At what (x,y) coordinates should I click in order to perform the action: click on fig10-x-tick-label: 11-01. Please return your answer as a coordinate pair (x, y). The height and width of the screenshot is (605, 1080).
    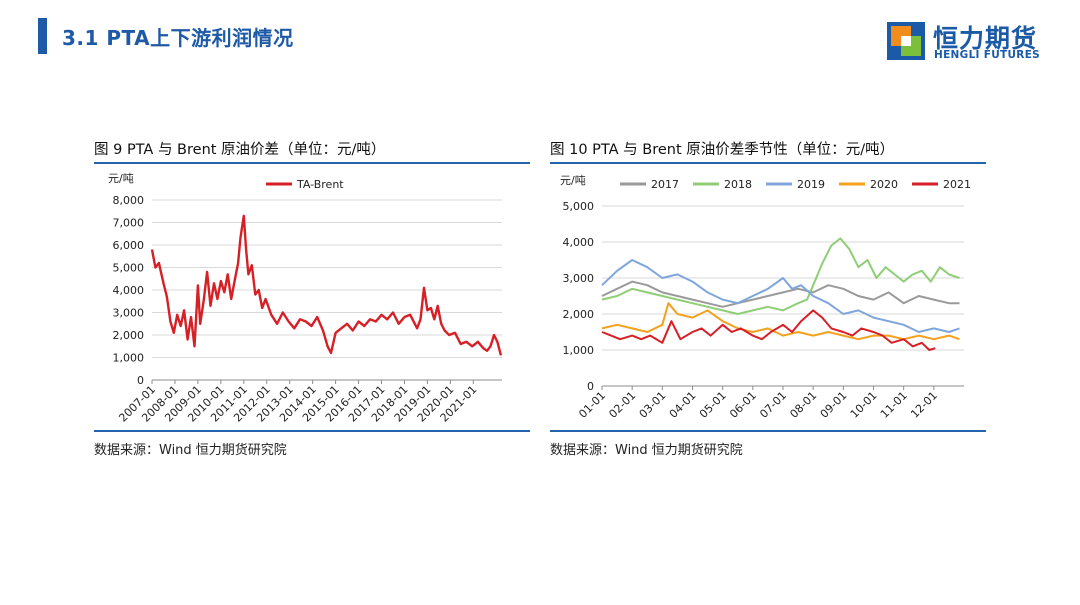
    Looking at the image, I should click on (894, 405).